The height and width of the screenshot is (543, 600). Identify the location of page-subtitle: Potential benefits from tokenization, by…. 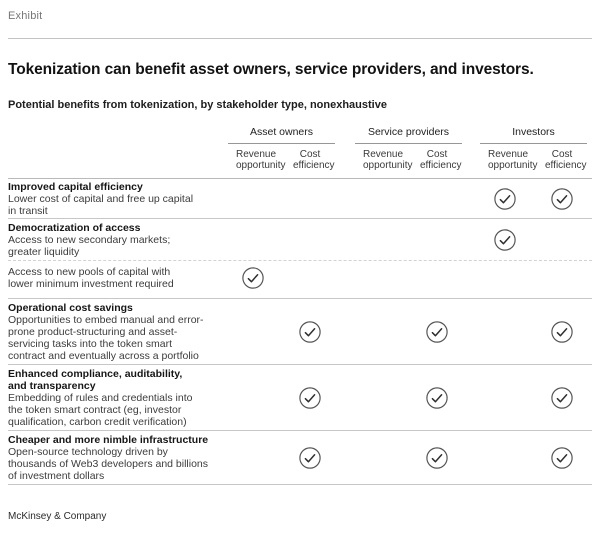
(197, 105).